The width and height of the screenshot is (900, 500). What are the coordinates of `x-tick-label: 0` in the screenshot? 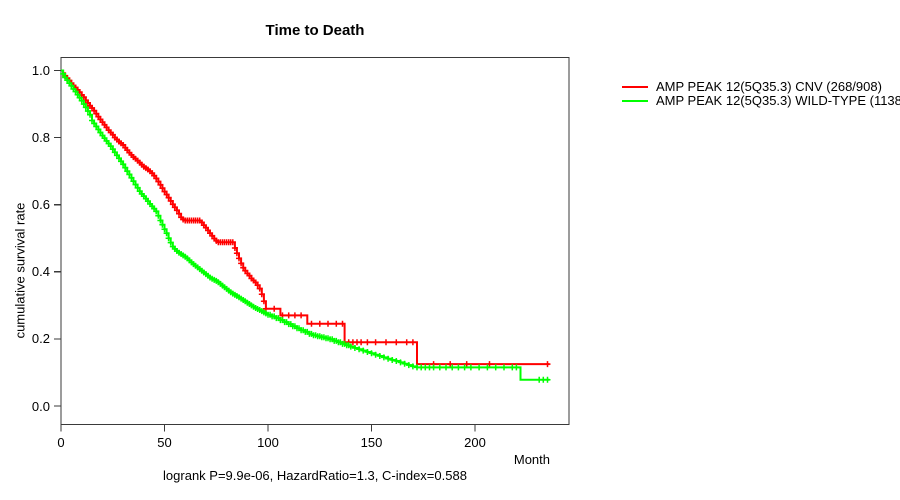 It's located at (61, 442).